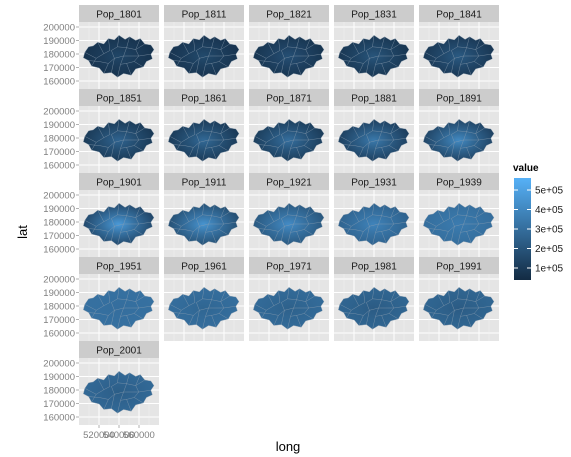 The image size is (571, 457). Describe the element at coordinates (459, 215) in the screenshot. I see `facet-panel: Pop_1939` at that location.